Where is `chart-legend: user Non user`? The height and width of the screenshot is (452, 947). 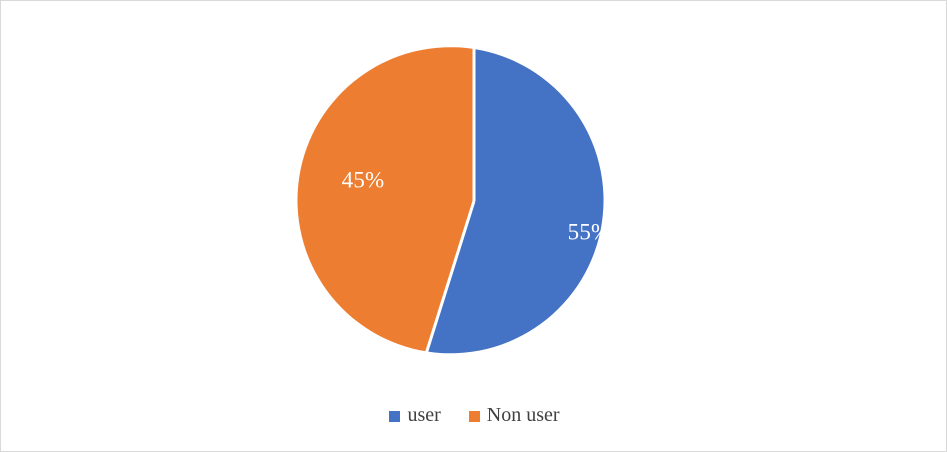
chart-legend: user Non user is located at coordinates (473, 415).